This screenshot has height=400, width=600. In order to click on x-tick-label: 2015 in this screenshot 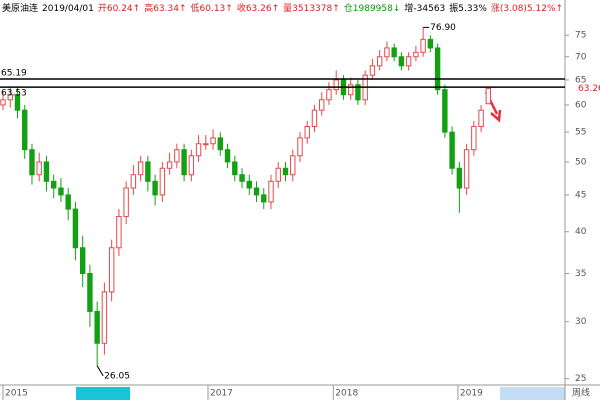, I will do `click(16, 394)`.